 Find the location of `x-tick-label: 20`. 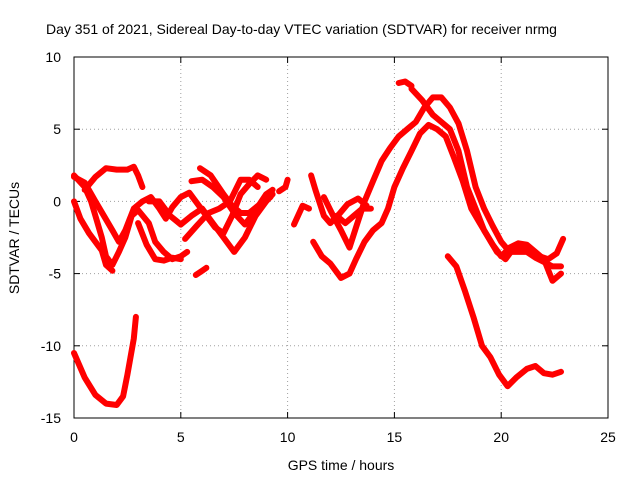

x-tick-label: 20 is located at coordinates (501, 437).